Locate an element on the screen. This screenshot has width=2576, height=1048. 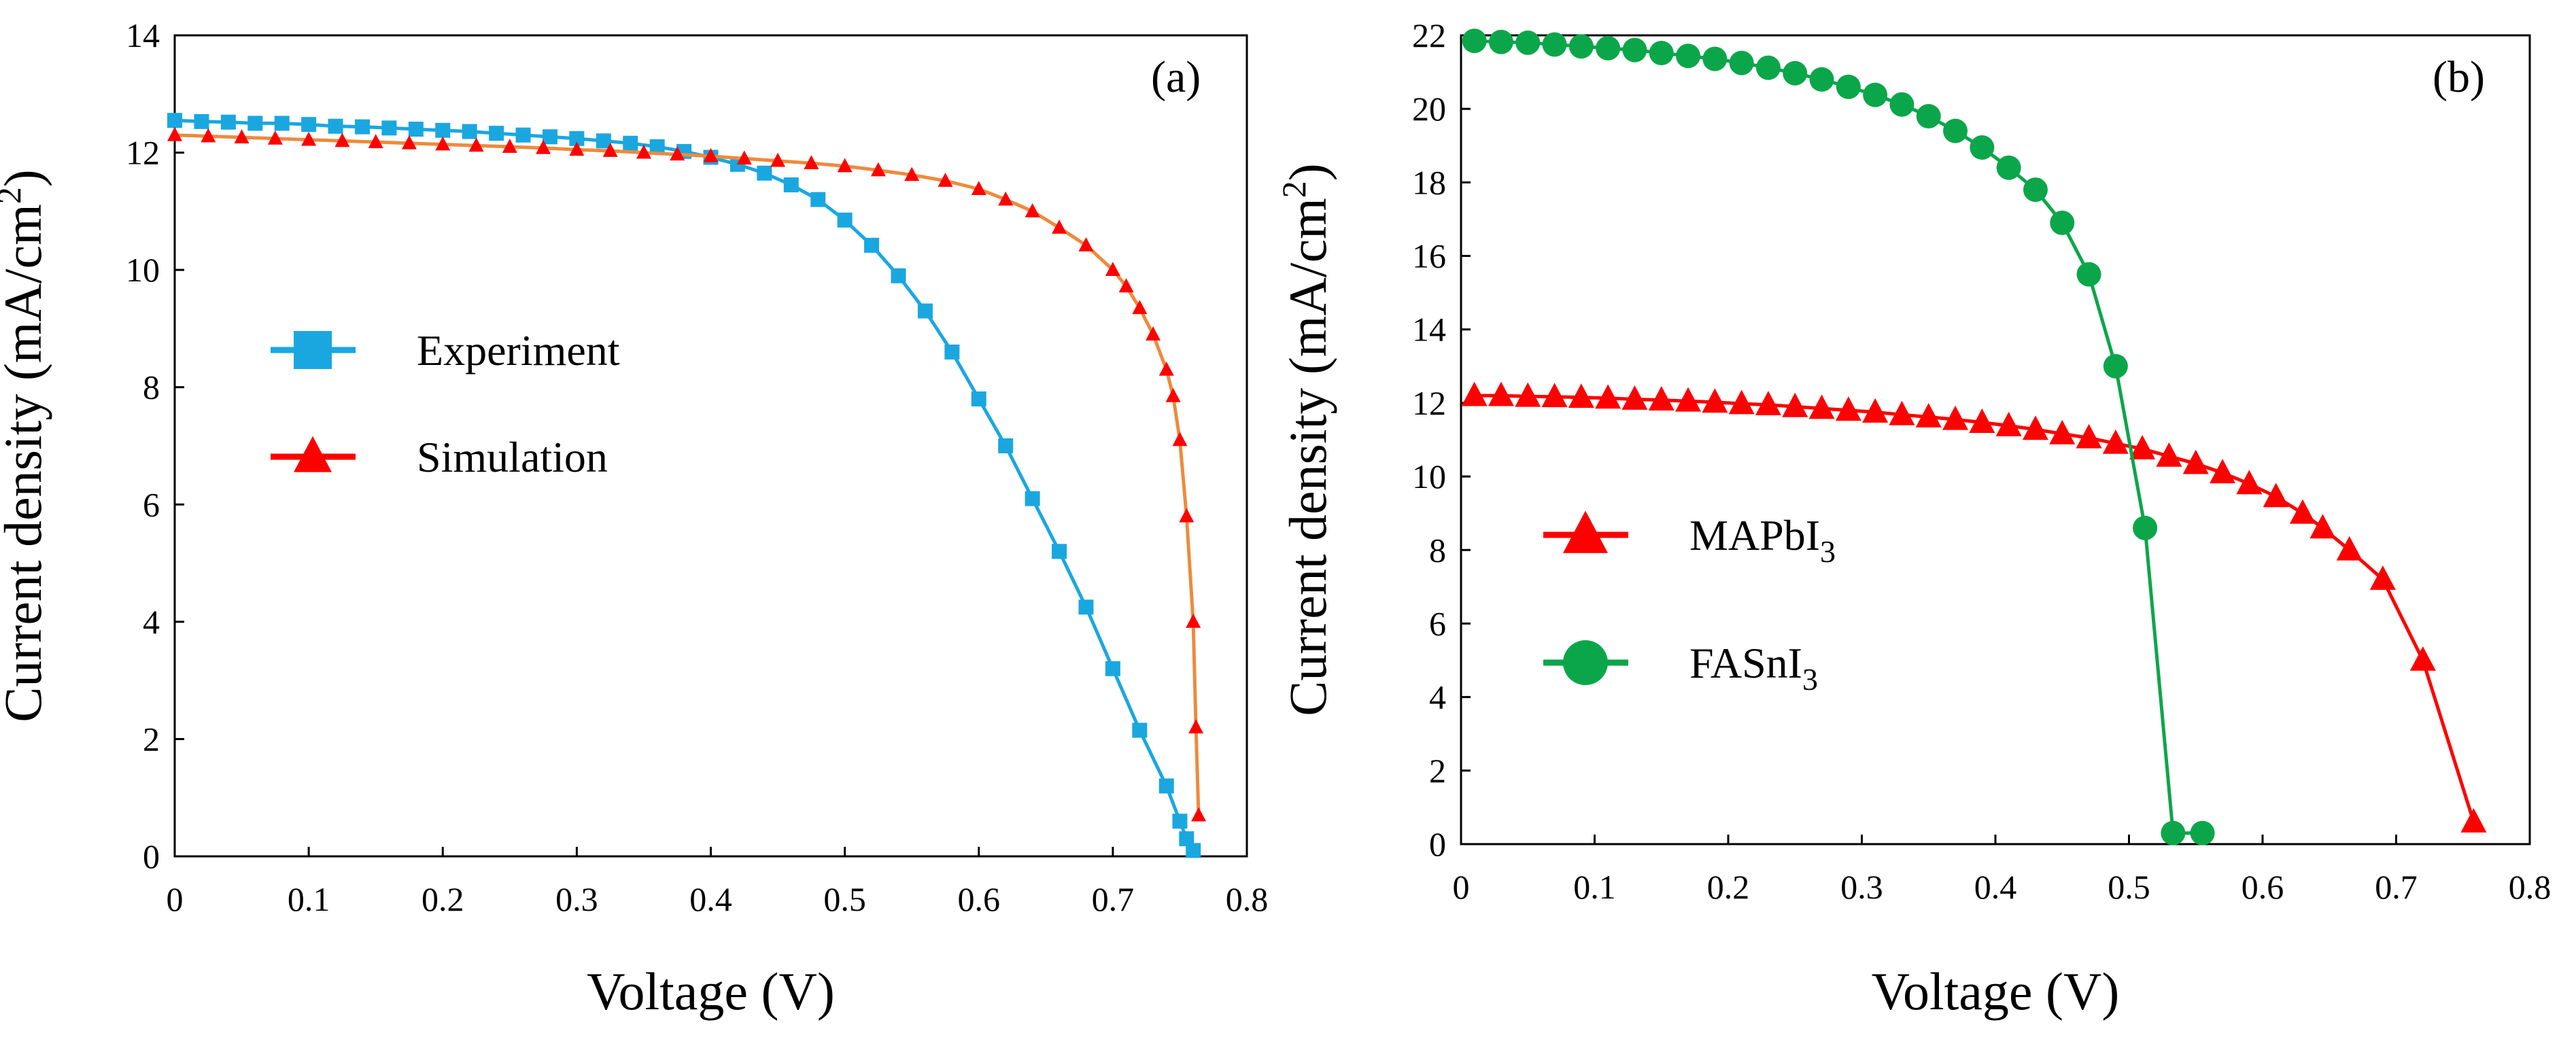
y-axis-title-main: Current density (mA/cm is located at coordinates (1307, 457).